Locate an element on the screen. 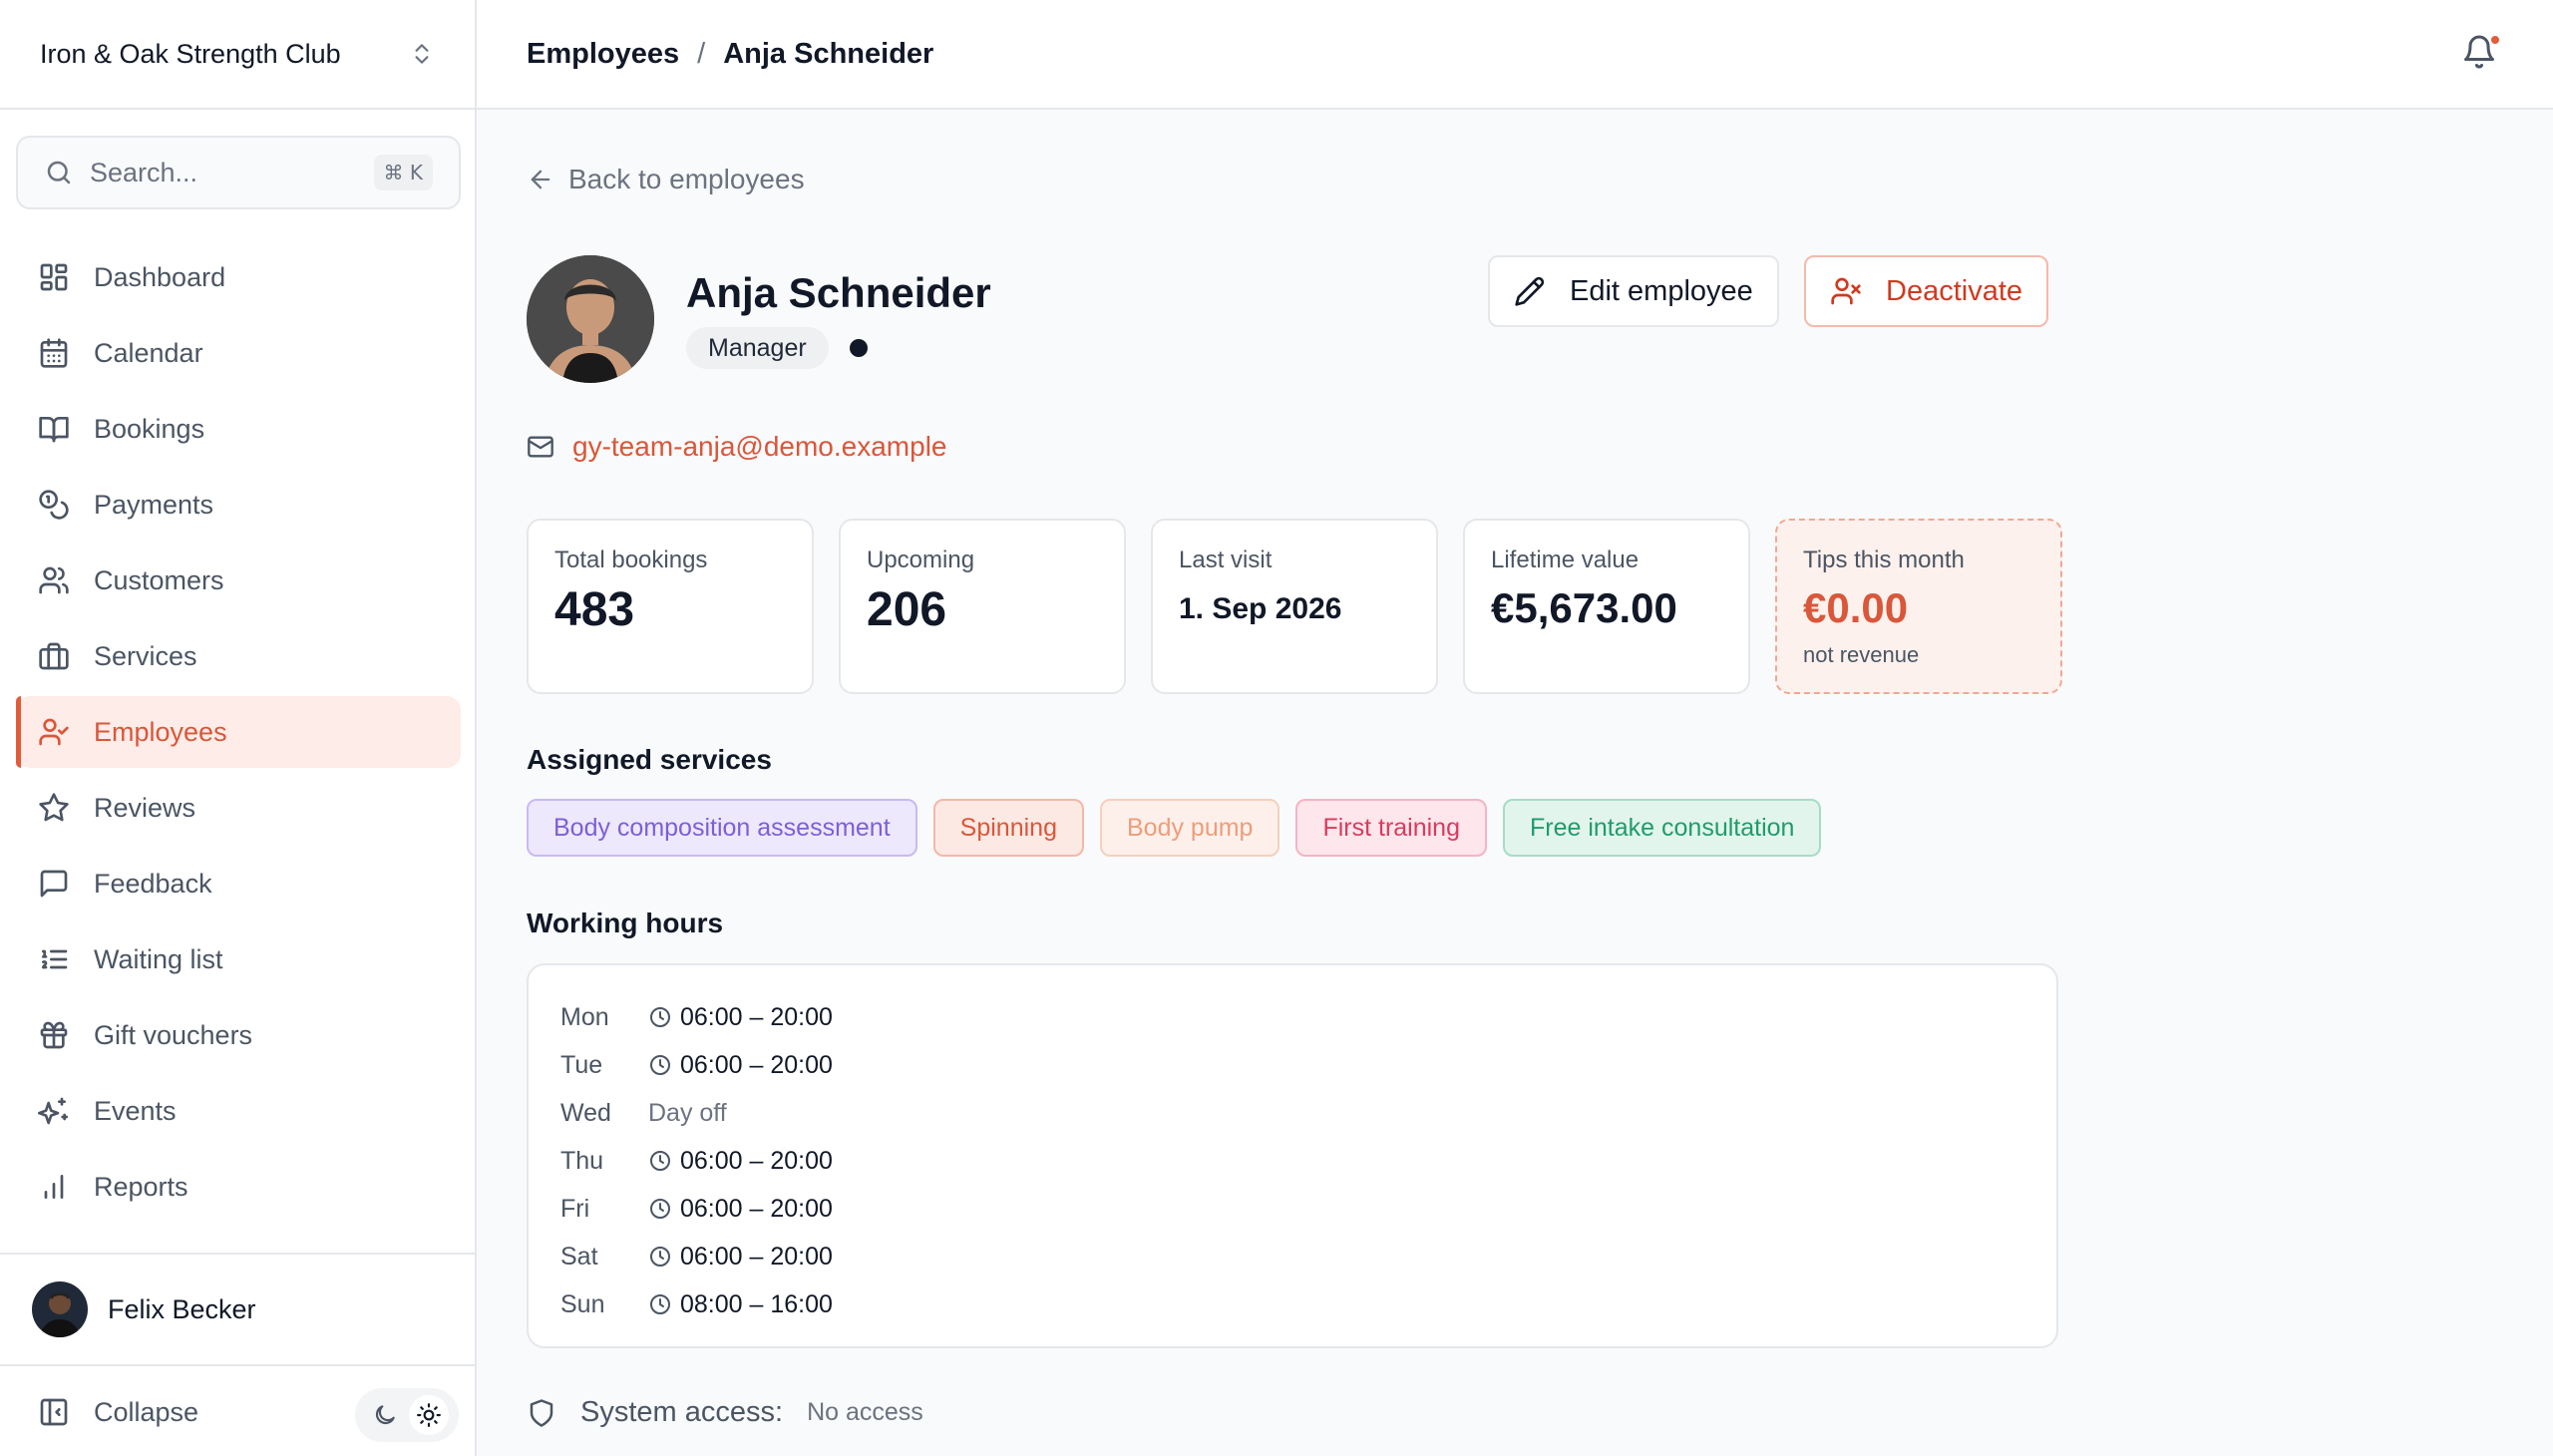 This screenshot has height=1456, width=2553. service-tag: Spinning is located at coordinates (1008, 828).